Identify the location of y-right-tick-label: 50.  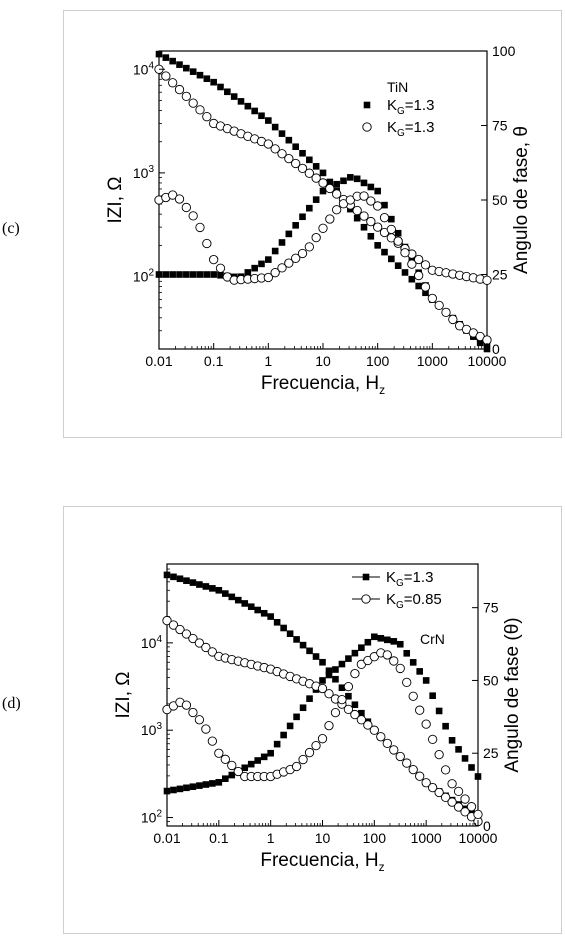
(491, 680).